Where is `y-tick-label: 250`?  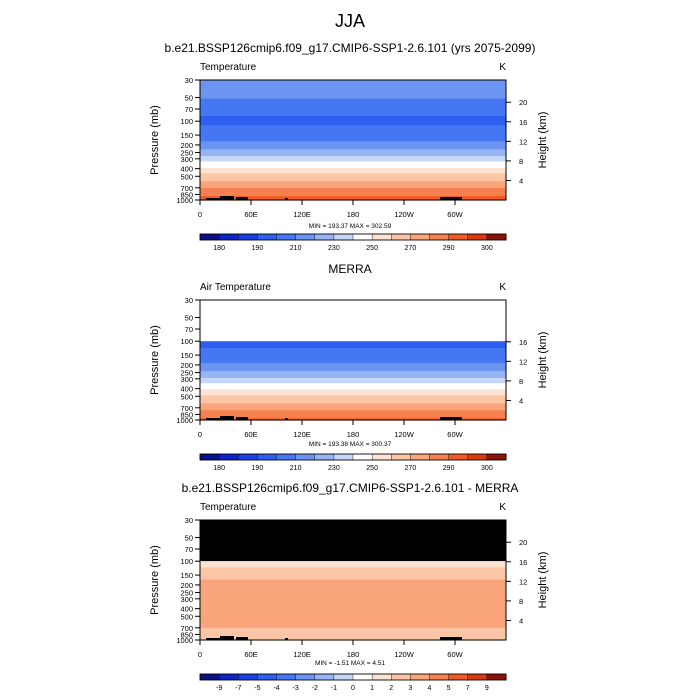 y-tick-label: 250 is located at coordinates (186, 593).